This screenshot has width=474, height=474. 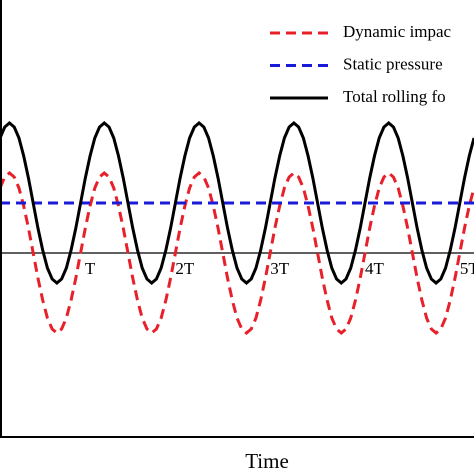 What do you see at coordinates (375, 268) in the screenshot?
I see `x-tick-label: 4T` at bounding box center [375, 268].